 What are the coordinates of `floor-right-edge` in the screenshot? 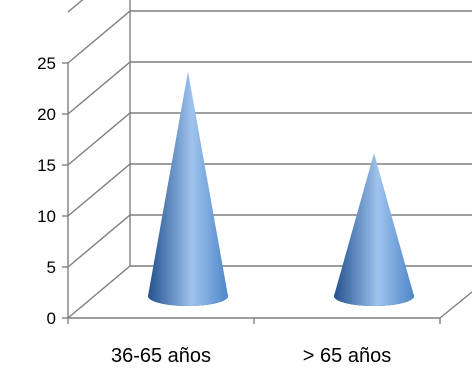 It's located at (455, 305).